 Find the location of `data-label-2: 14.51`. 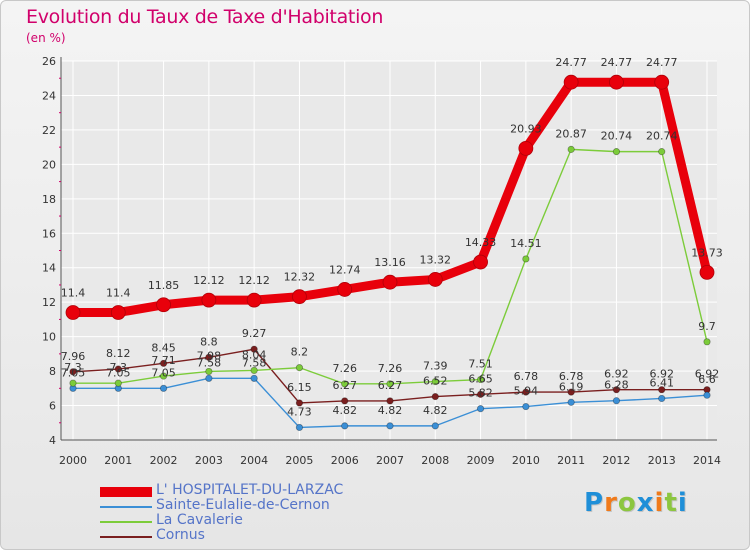

data-label-2: 14.51 is located at coordinates (526, 243).